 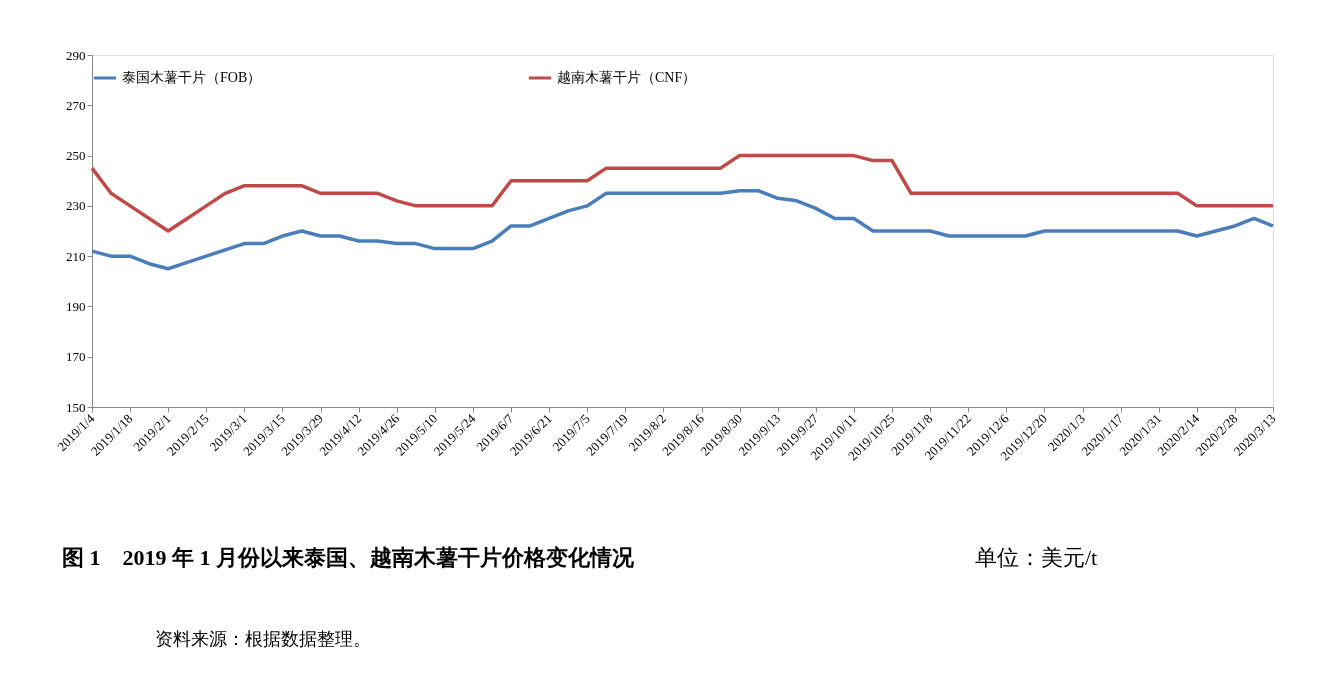 I want to click on text: 资料来源：根据数据整理。, so click(x=263, y=639).